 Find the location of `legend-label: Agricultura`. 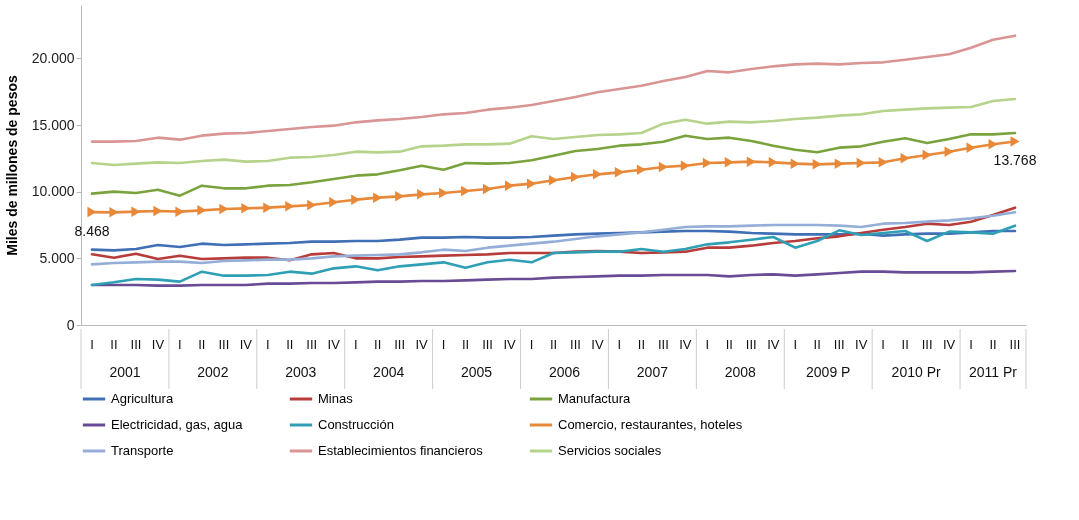

legend-label: Agricultura is located at coordinates (142, 398).